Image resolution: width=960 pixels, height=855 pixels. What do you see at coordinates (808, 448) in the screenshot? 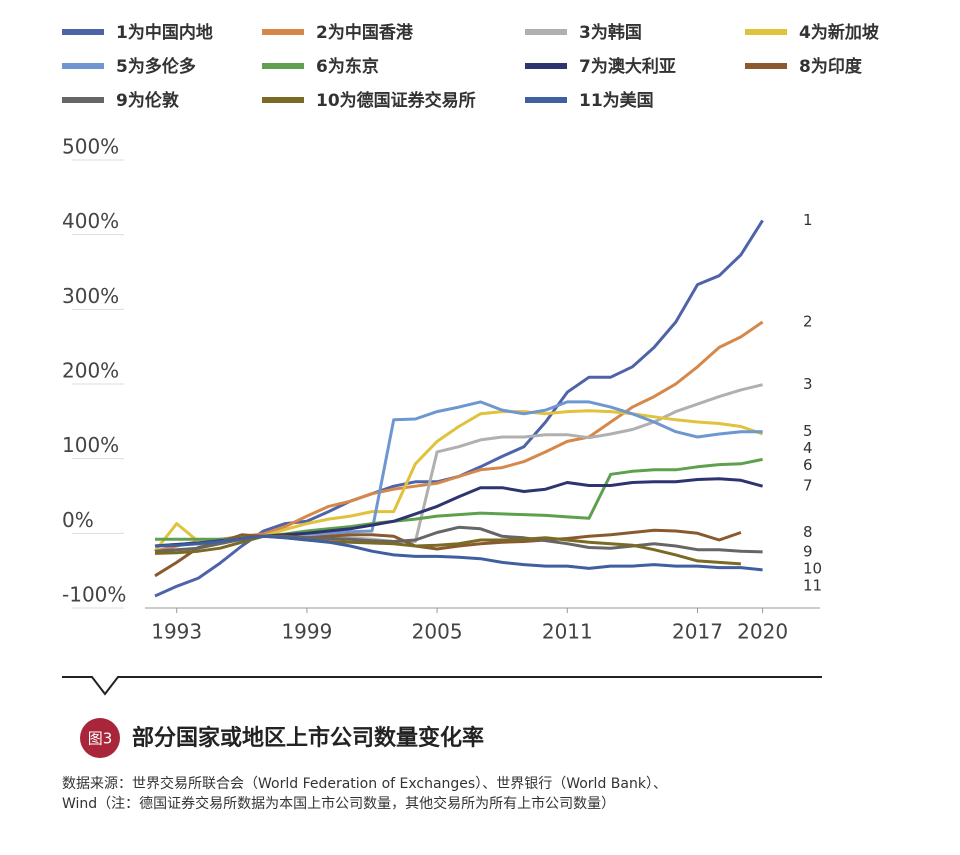
I see `end-label: 4` at bounding box center [808, 448].